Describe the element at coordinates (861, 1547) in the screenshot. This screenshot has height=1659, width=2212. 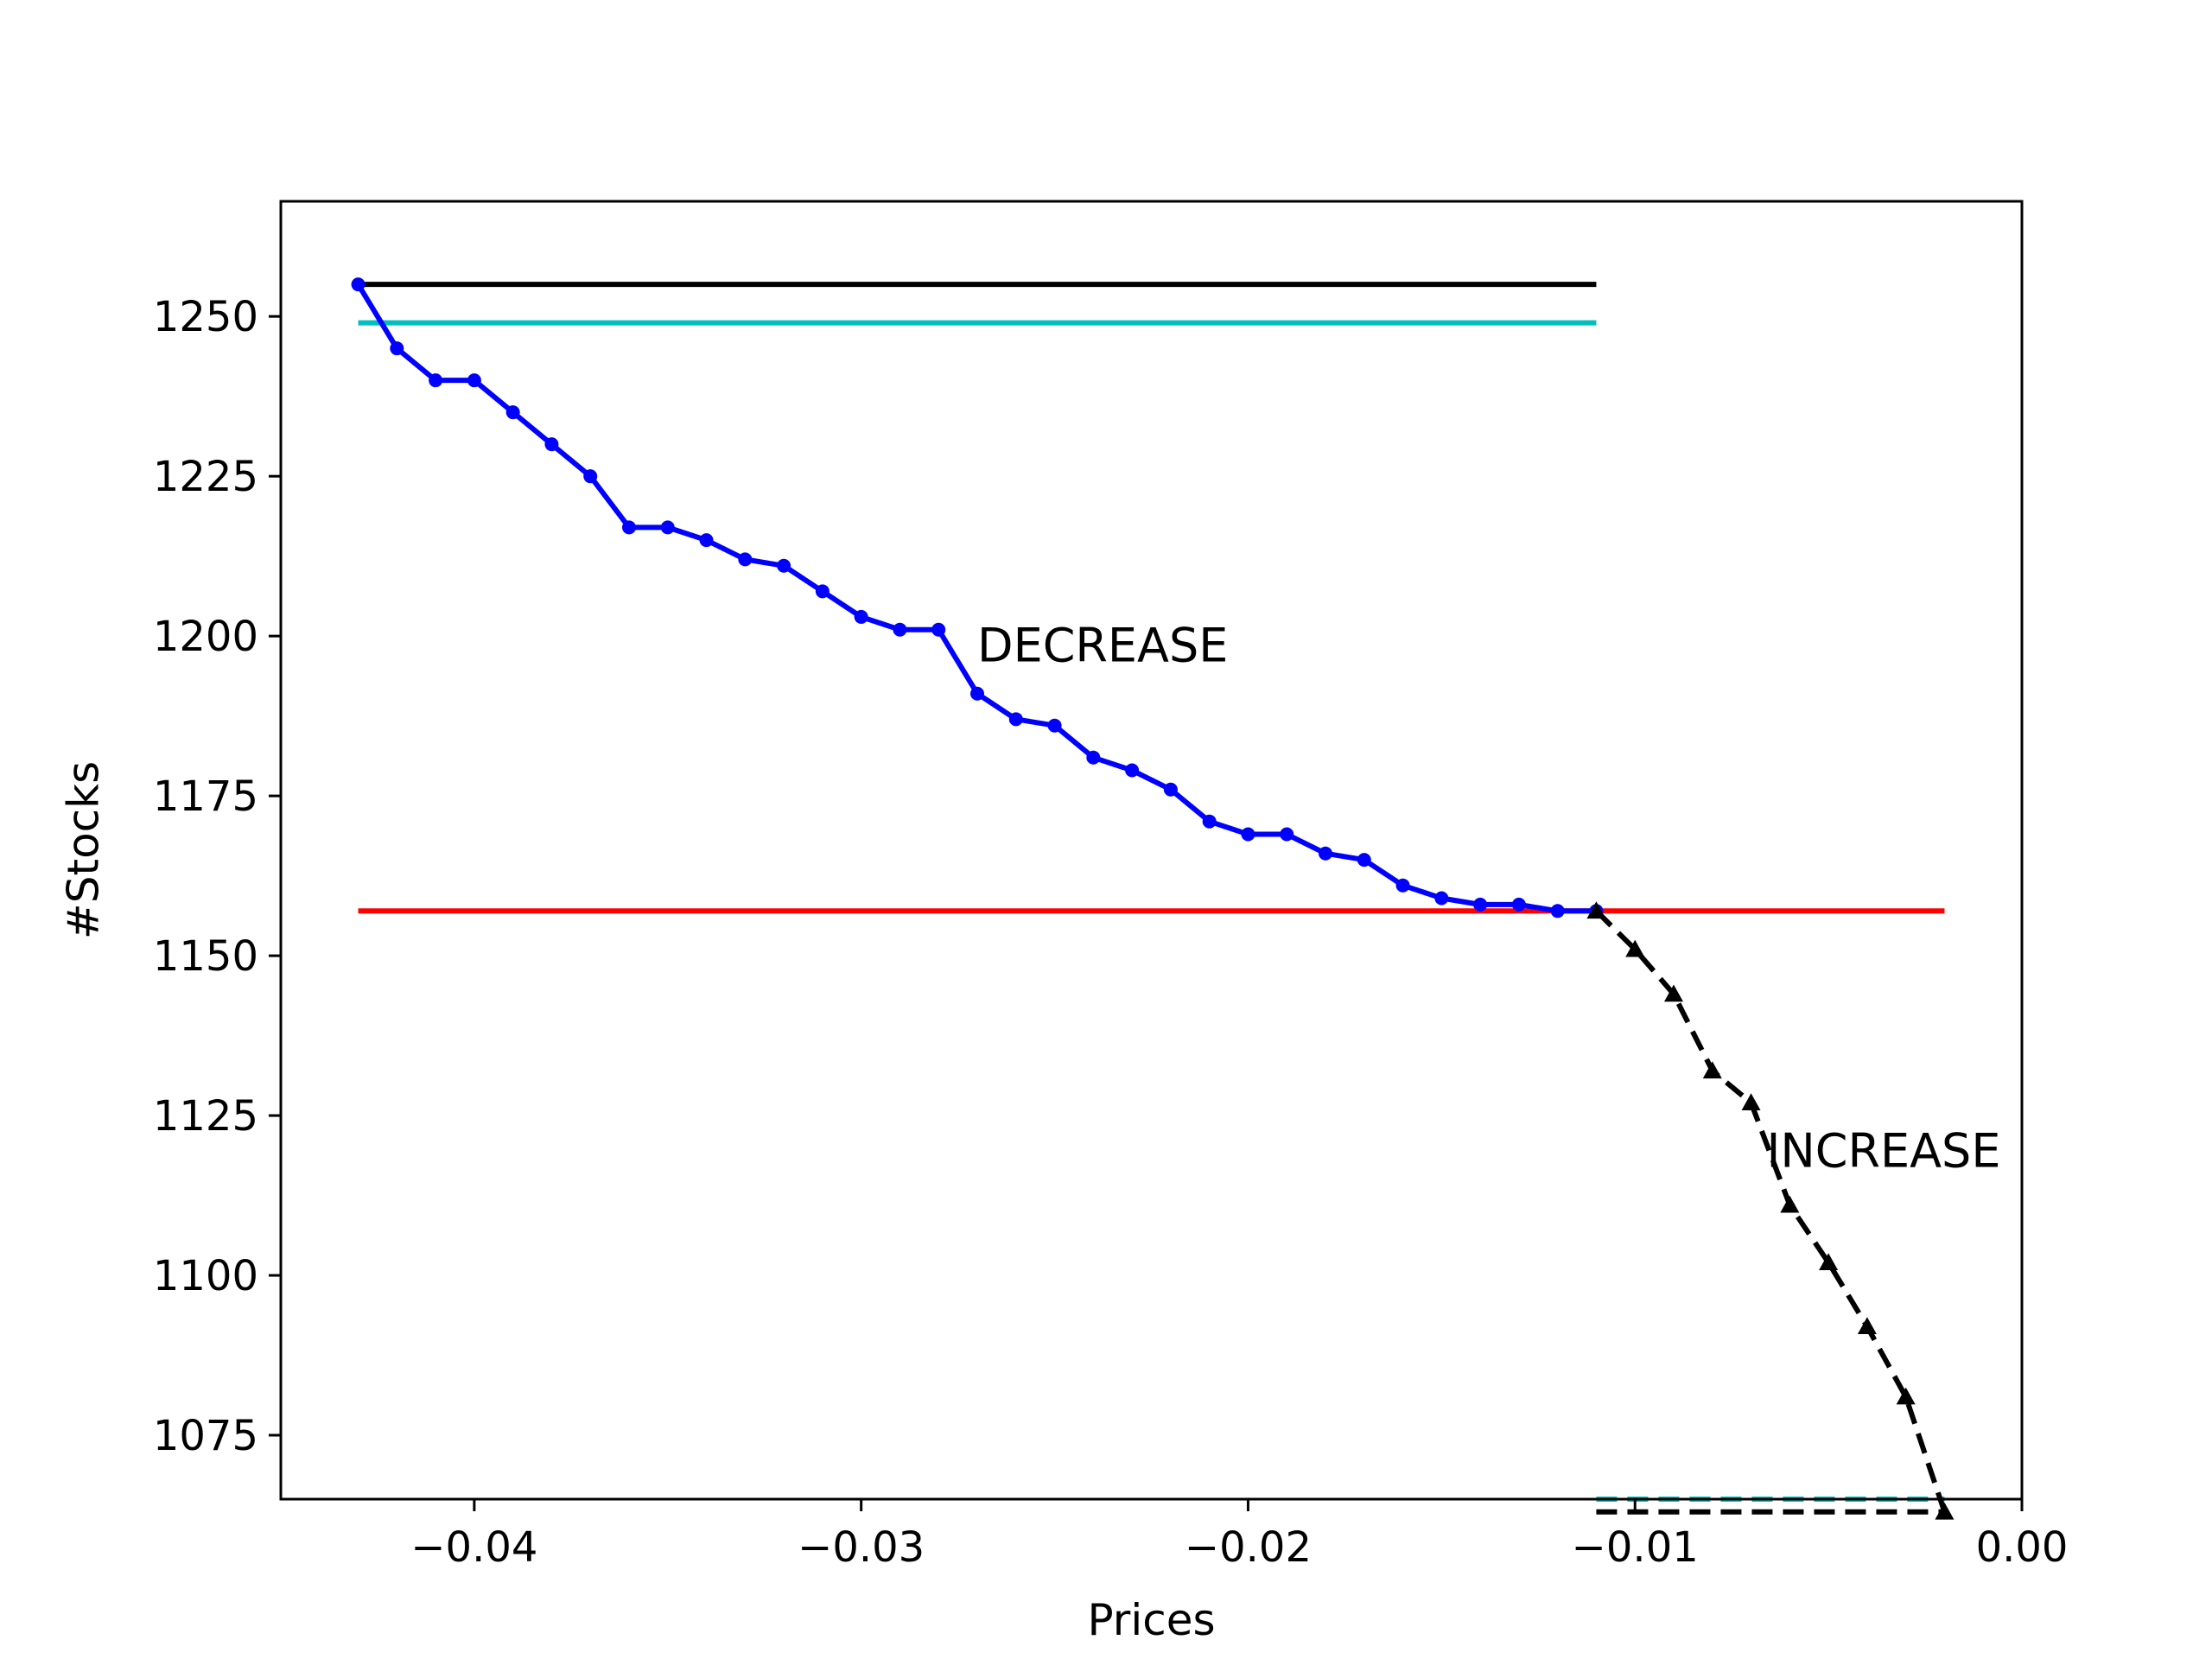
I see `x-tick-label: −0.03` at that location.